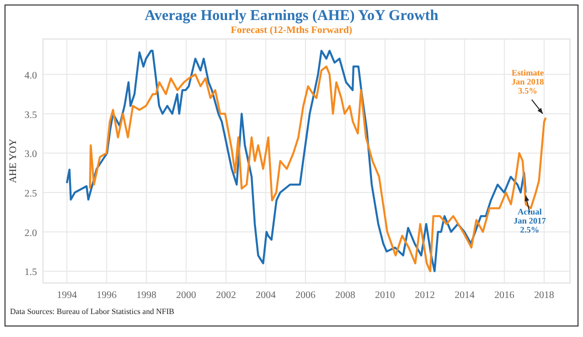 The image size is (583, 337). I want to click on x-tick-label: 2012, so click(424, 295).